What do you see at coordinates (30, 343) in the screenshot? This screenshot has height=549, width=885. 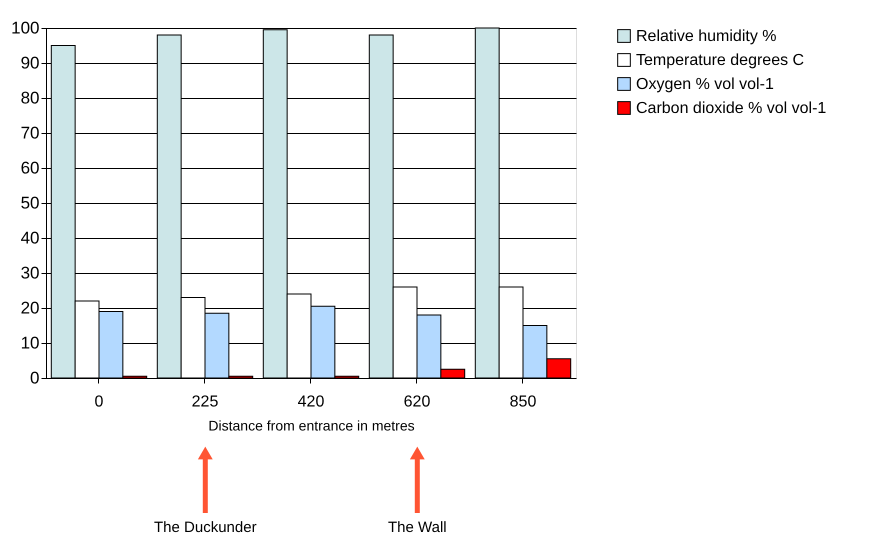 I see `y-tick-label: 10` at bounding box center [30, 343].